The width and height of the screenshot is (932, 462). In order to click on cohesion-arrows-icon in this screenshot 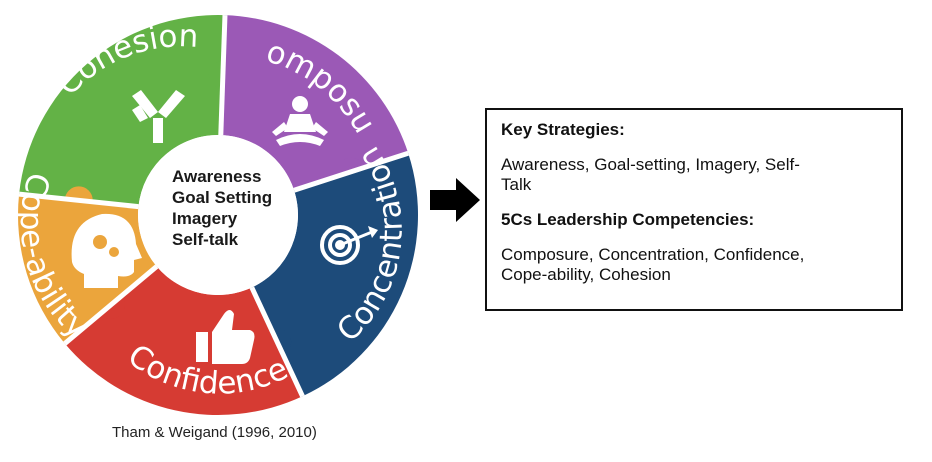, I will do `click(158, 116)`.